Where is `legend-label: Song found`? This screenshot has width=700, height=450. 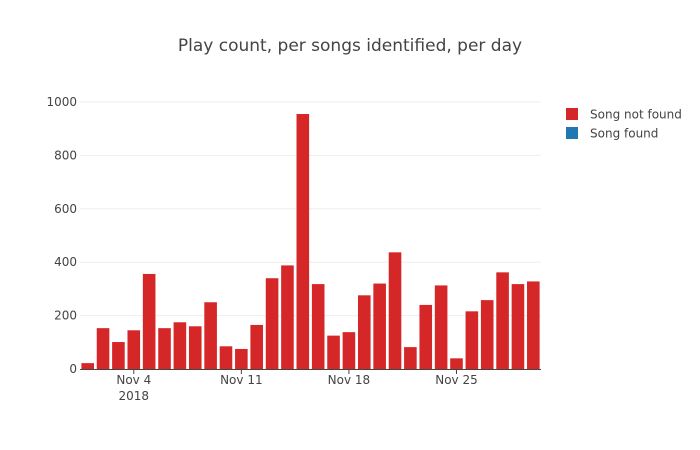
legend-label: Song found is located at coordinates (624, 134).